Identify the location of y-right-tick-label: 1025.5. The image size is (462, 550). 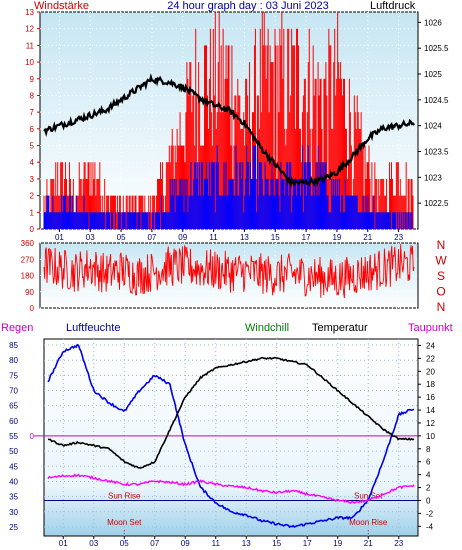
(436, 48).